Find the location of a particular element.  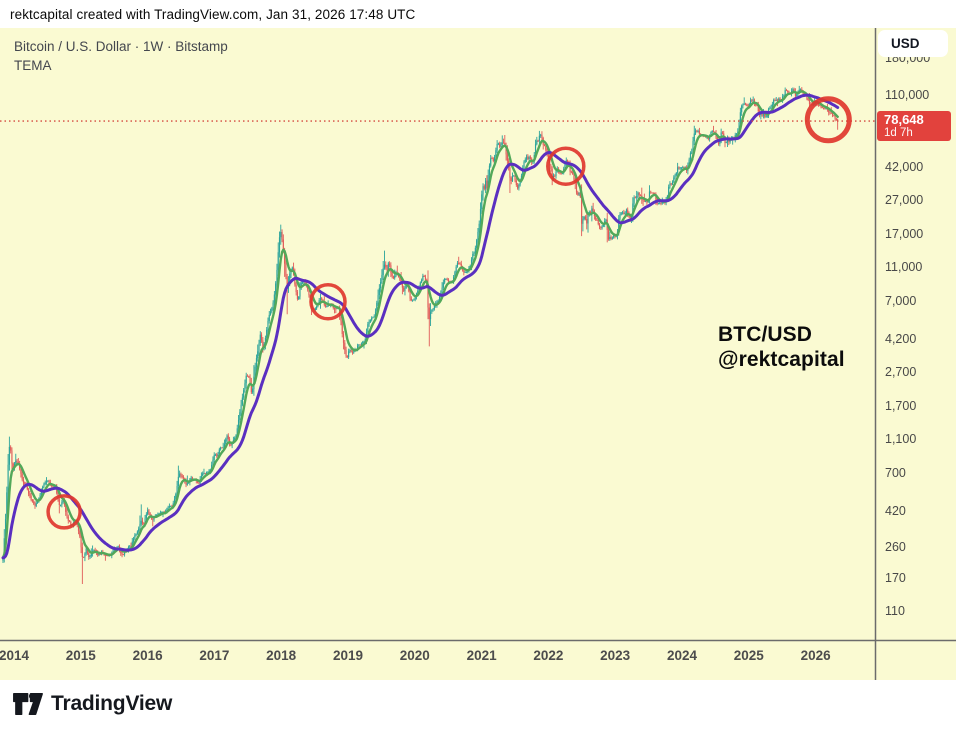

price-tick-label: 1,700 is located at coordinates (901, 406).